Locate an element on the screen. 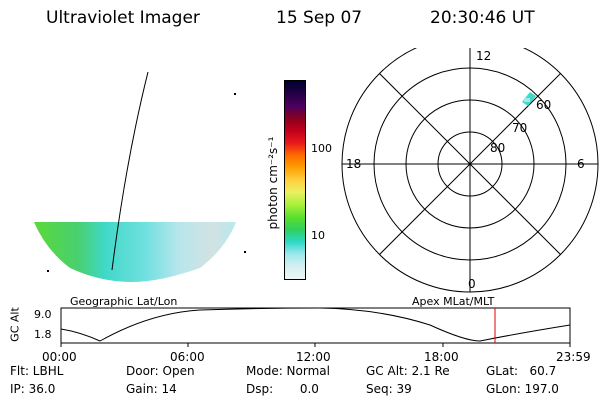 The height and width of the screenshot is (400, 600). altitude-axis-label: GC Alt is located at coordinates (15, 324).